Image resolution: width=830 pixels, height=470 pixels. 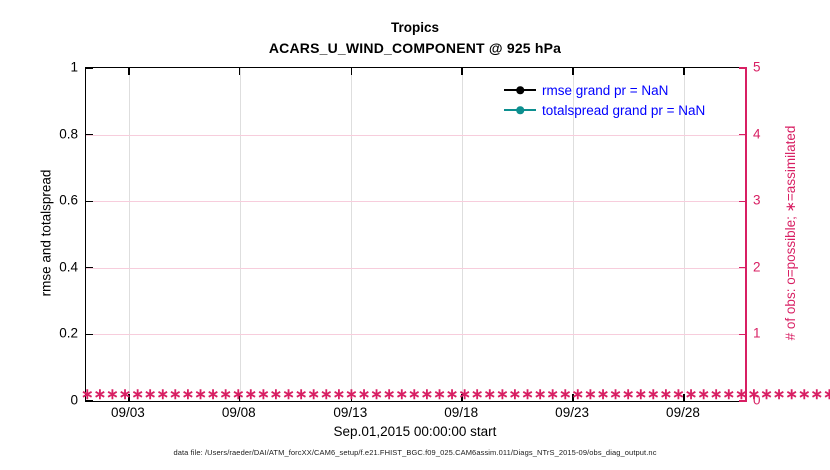 What do you see at coordinates (683, 412) in the screenshot?
I see `x-tick-label: 09/28` at bounding box center [683, 412].